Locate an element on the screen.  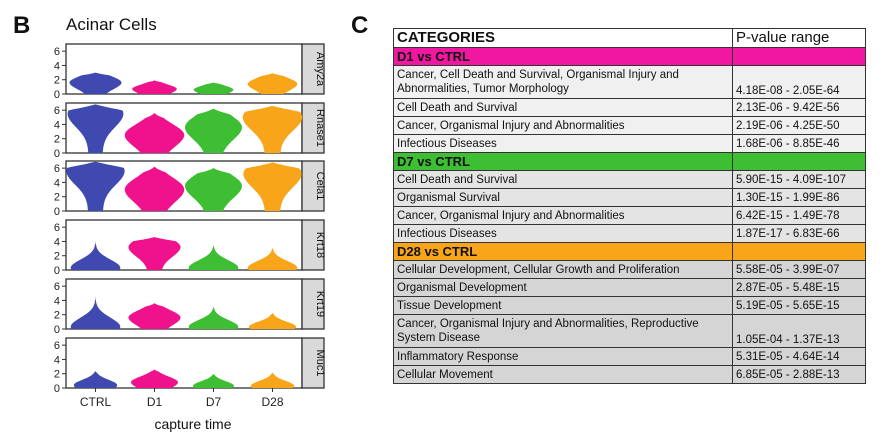
pvalue-cell: 5.19E-05 - 5.65E-15 is located at coordinates (799, 305).